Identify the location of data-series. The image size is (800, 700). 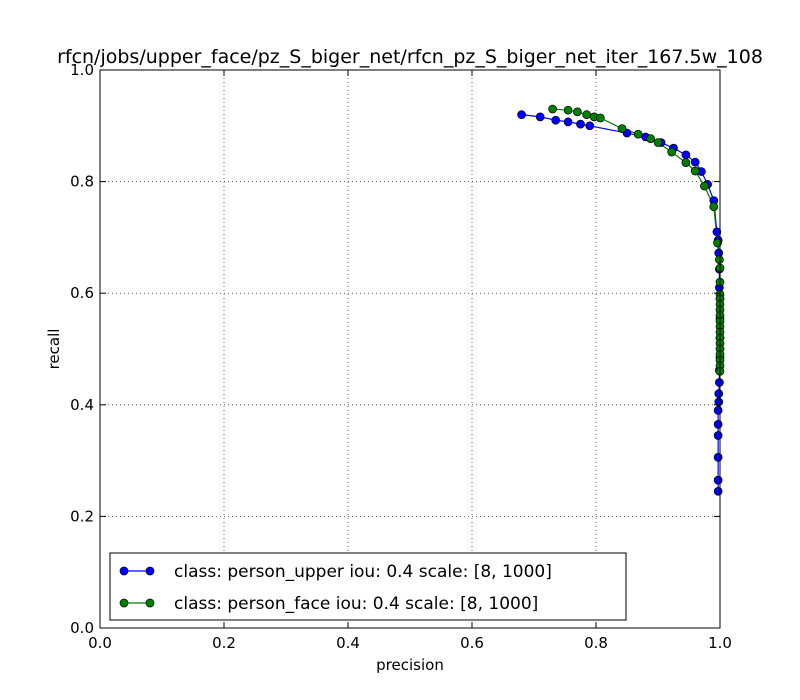
(621, 300).